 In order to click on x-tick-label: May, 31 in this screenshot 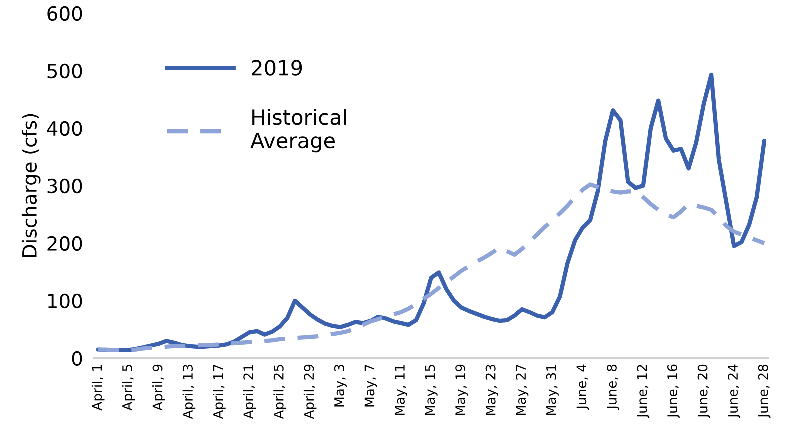, I will do `click(552, 390)`.